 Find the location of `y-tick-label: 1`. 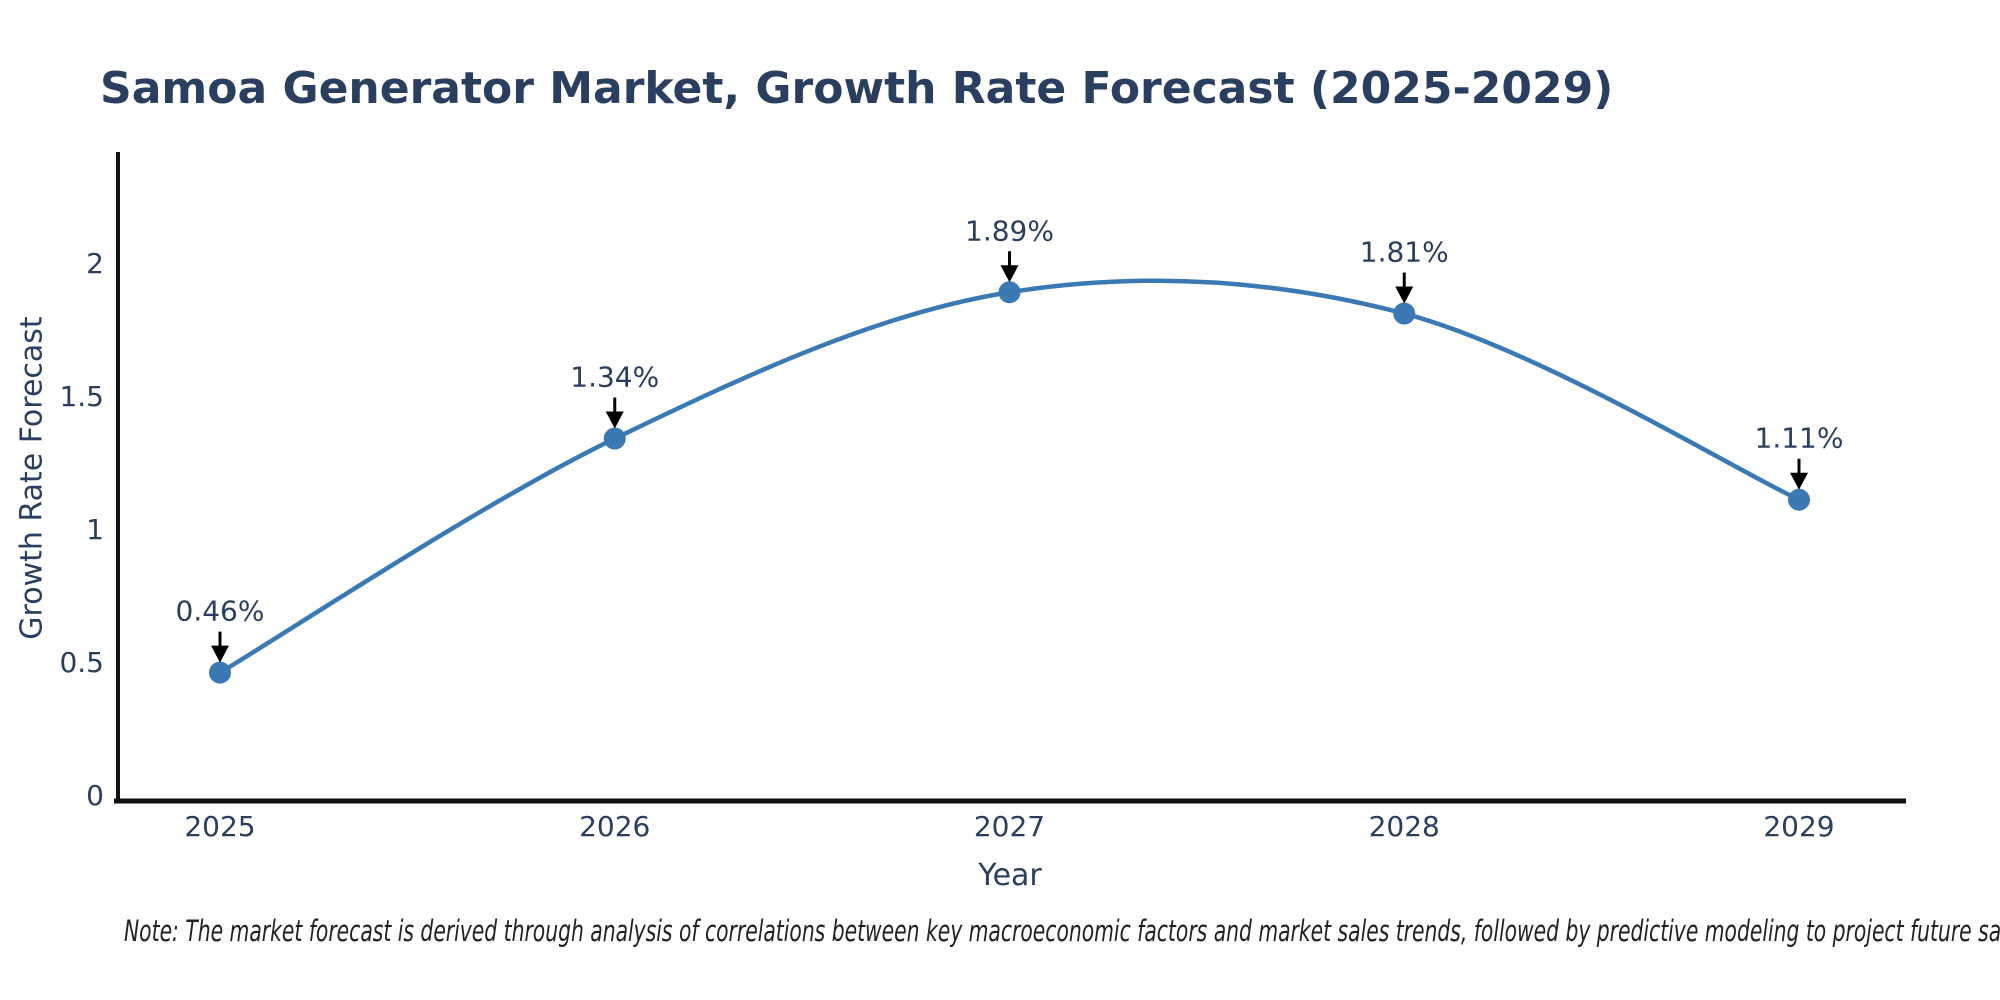

y-tick-label: 1 is located at coordinates (95, 529).